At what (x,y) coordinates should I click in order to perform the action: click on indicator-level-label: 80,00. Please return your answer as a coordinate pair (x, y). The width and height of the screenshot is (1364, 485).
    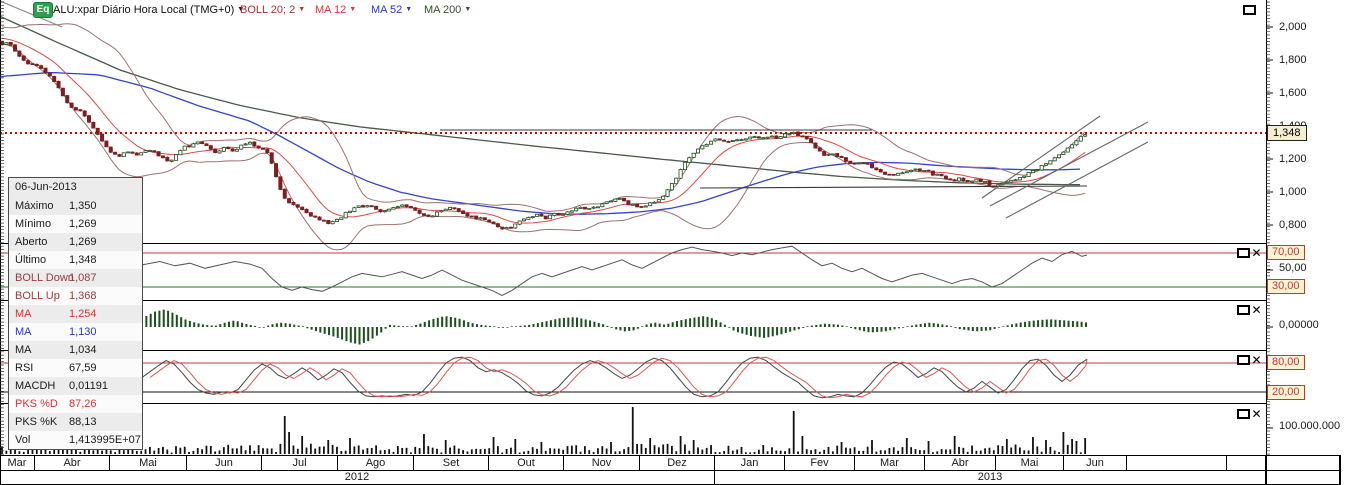
    Looking at the image, I should click on (1286, 362).